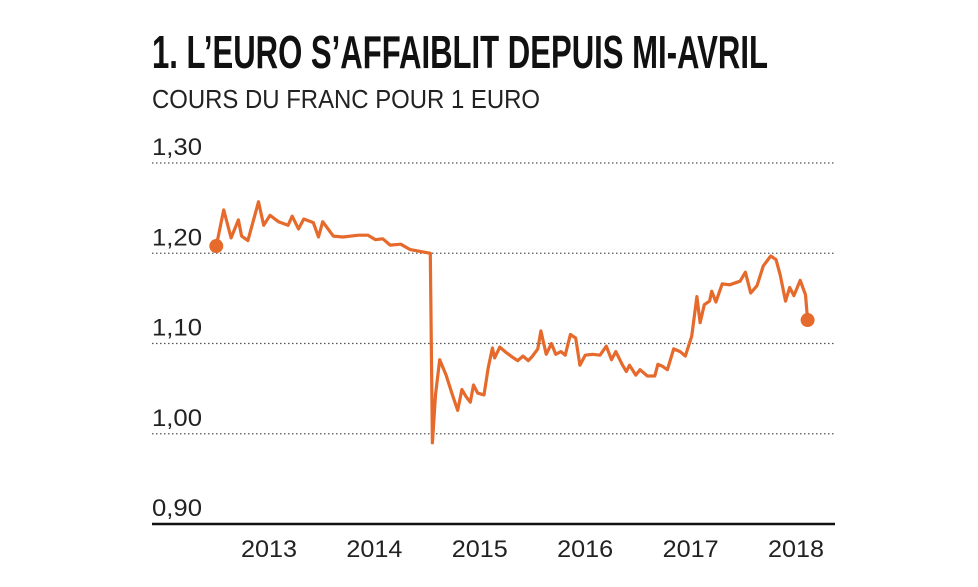  Describe the element at coordinates (346, 99) in the screenshot. I see `chart-subtitle: COURS DU FRANC POUR 1 EURO` at that location.